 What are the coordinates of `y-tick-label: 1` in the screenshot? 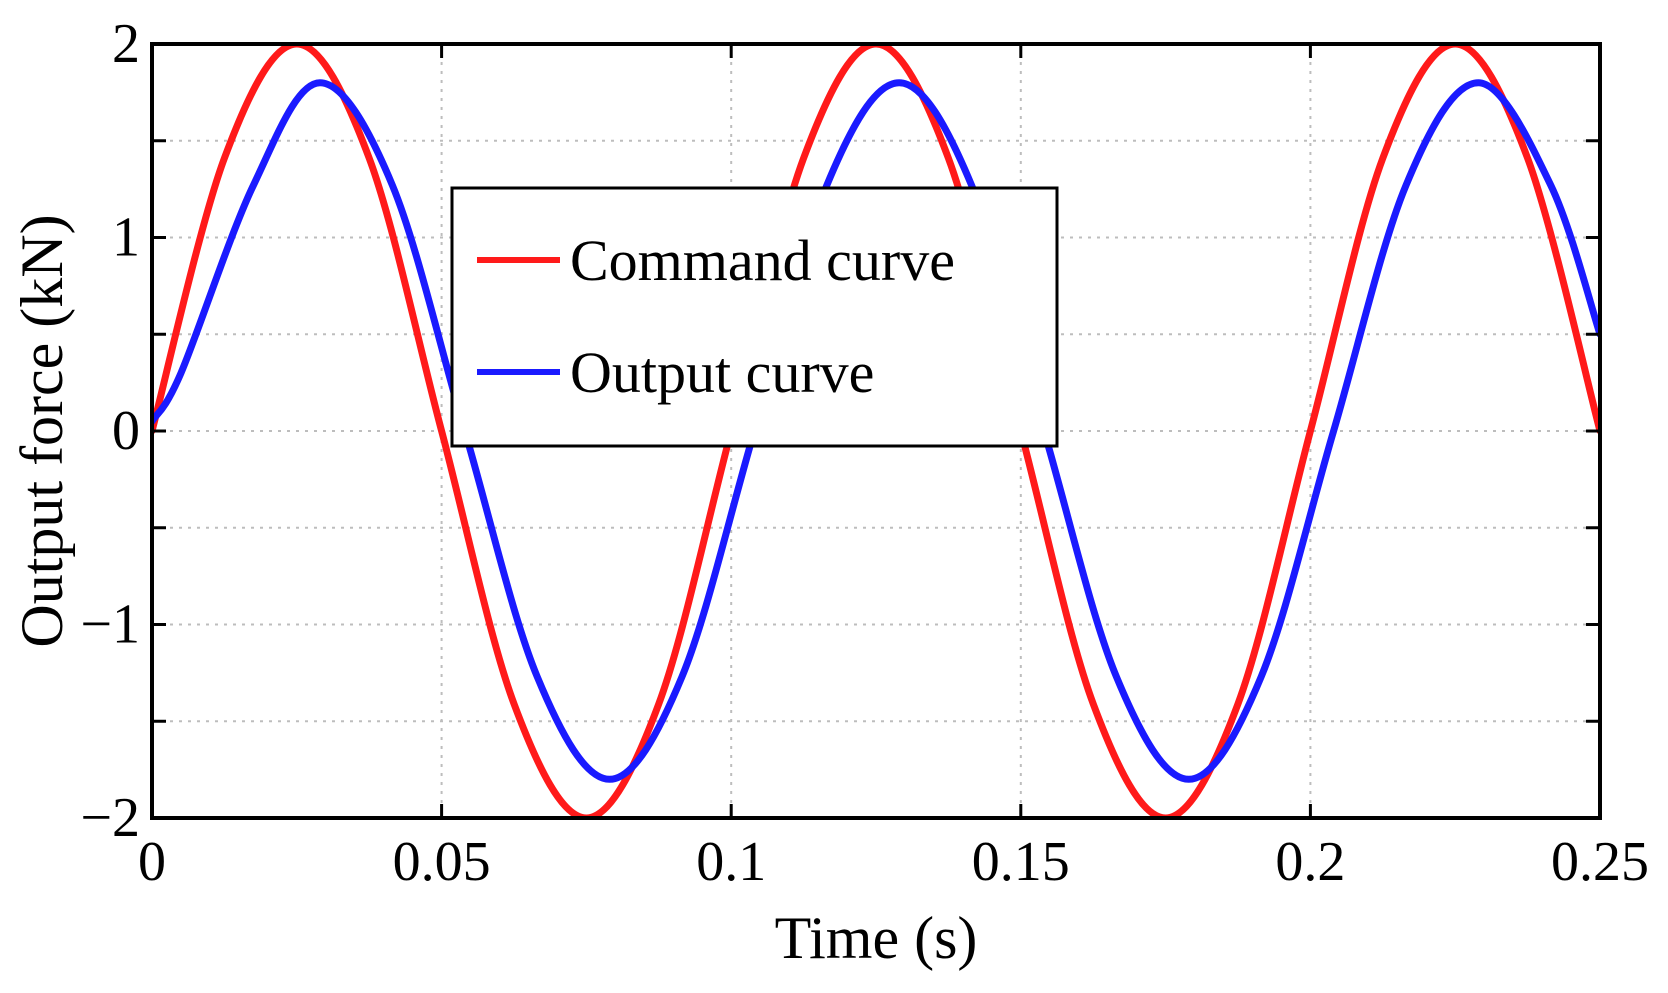 It's located at (126, 238).